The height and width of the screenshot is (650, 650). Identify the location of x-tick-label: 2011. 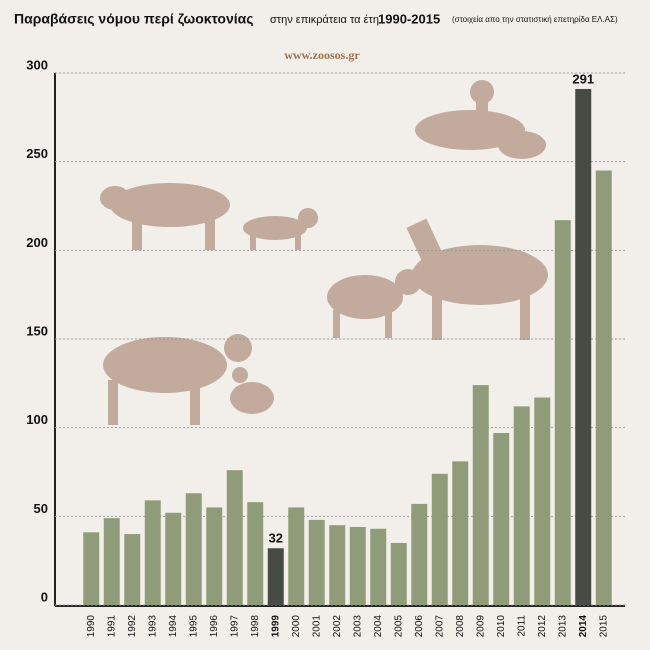
(521, 626).